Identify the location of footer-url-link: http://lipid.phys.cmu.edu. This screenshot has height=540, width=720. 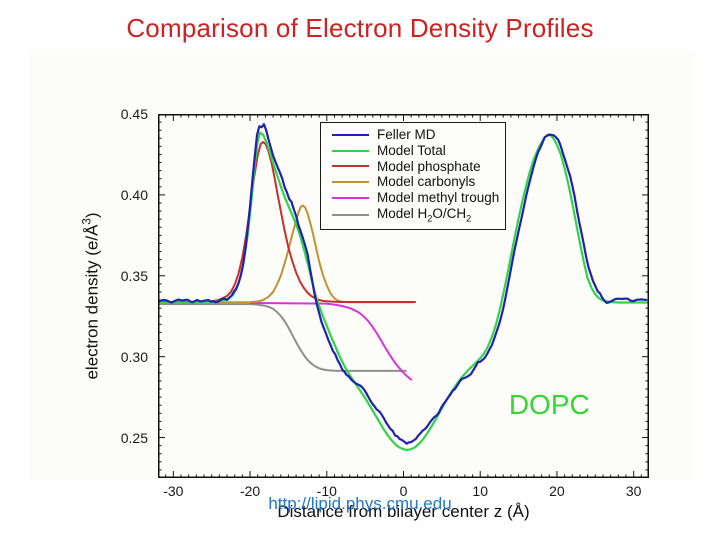
(360, 503).